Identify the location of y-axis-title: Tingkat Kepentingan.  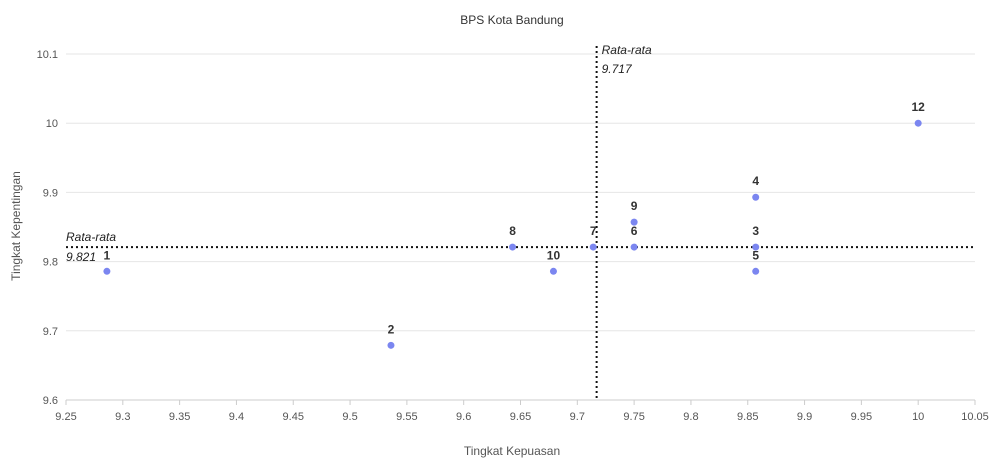
(16, 226).